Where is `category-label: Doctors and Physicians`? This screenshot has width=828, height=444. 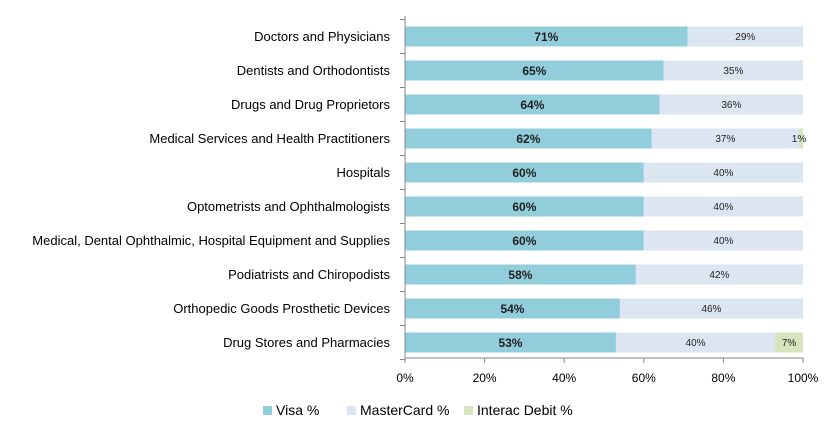
category-label: Doctors and Physicians is located at coordinates (322, 36).